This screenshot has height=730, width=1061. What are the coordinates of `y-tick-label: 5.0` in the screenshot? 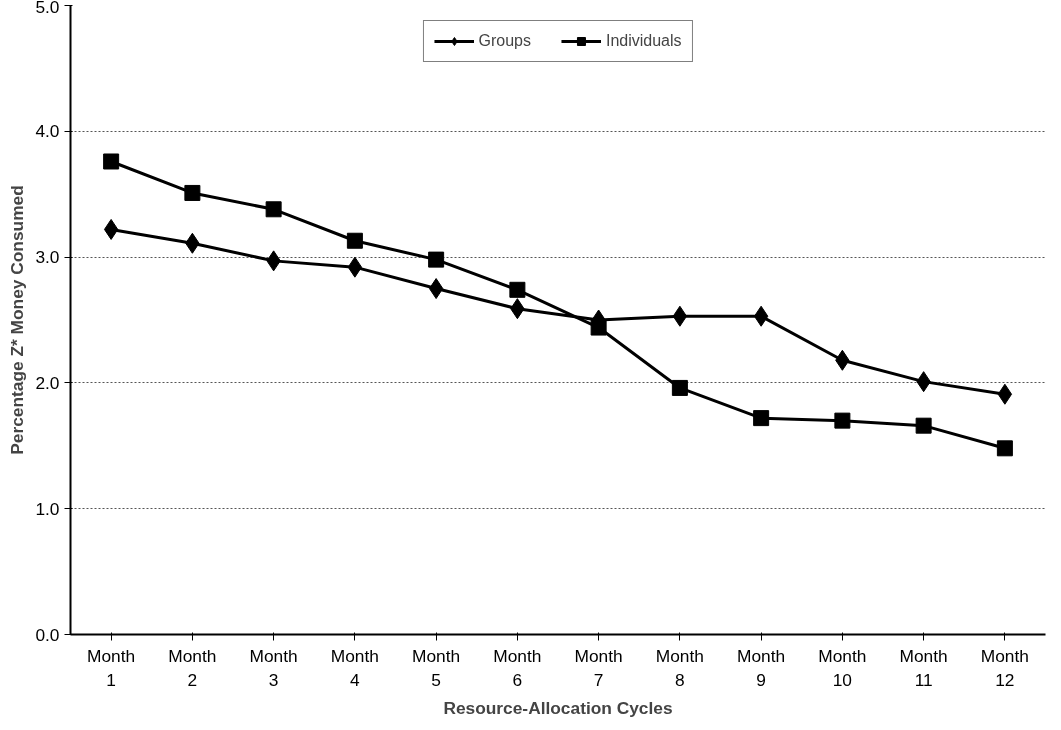 It's located at (47, 8).